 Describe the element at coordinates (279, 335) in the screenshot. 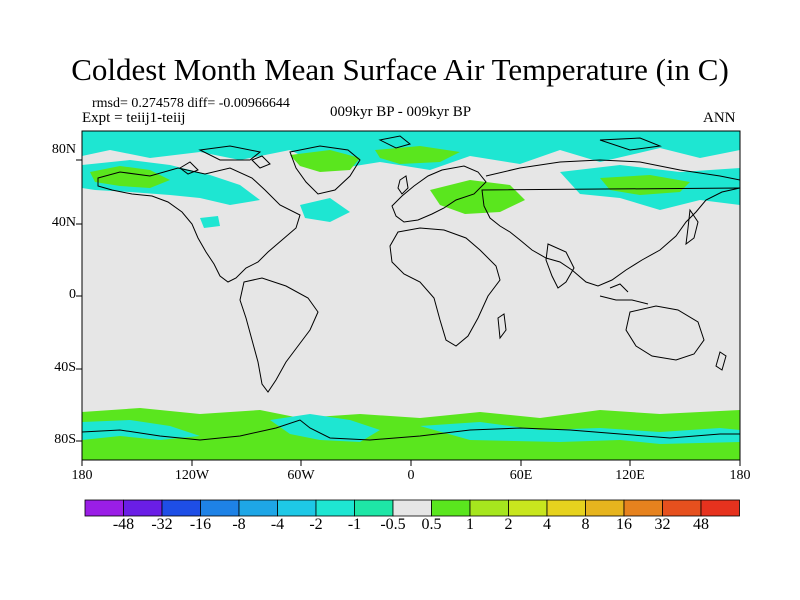

I see `coastline-south-america` at that location.